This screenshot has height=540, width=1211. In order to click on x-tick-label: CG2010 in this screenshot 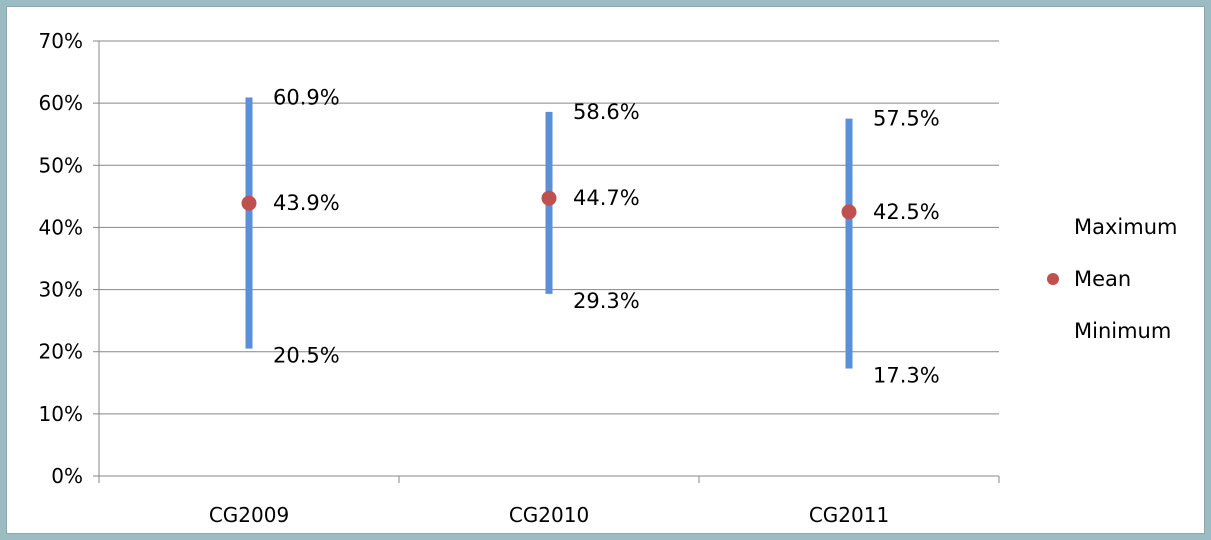, I will do `click(549, 515)`.